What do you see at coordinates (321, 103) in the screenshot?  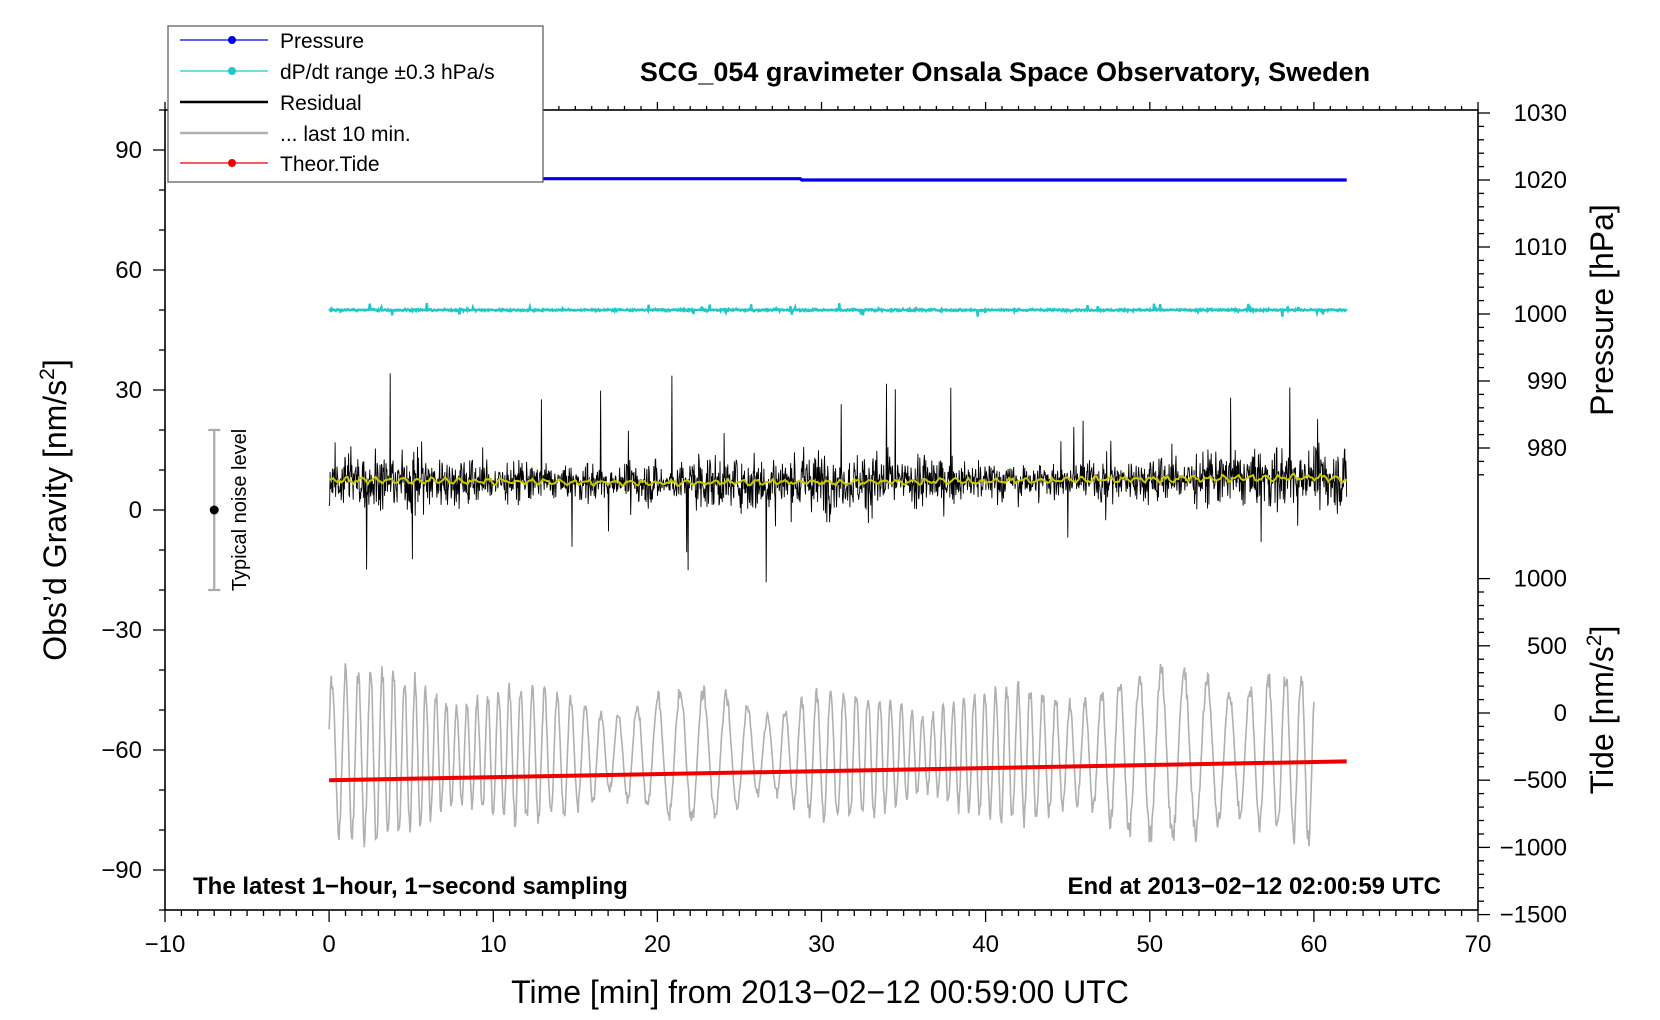 I see `legend-label-residual: Residual` at bounding box center [321, 103].